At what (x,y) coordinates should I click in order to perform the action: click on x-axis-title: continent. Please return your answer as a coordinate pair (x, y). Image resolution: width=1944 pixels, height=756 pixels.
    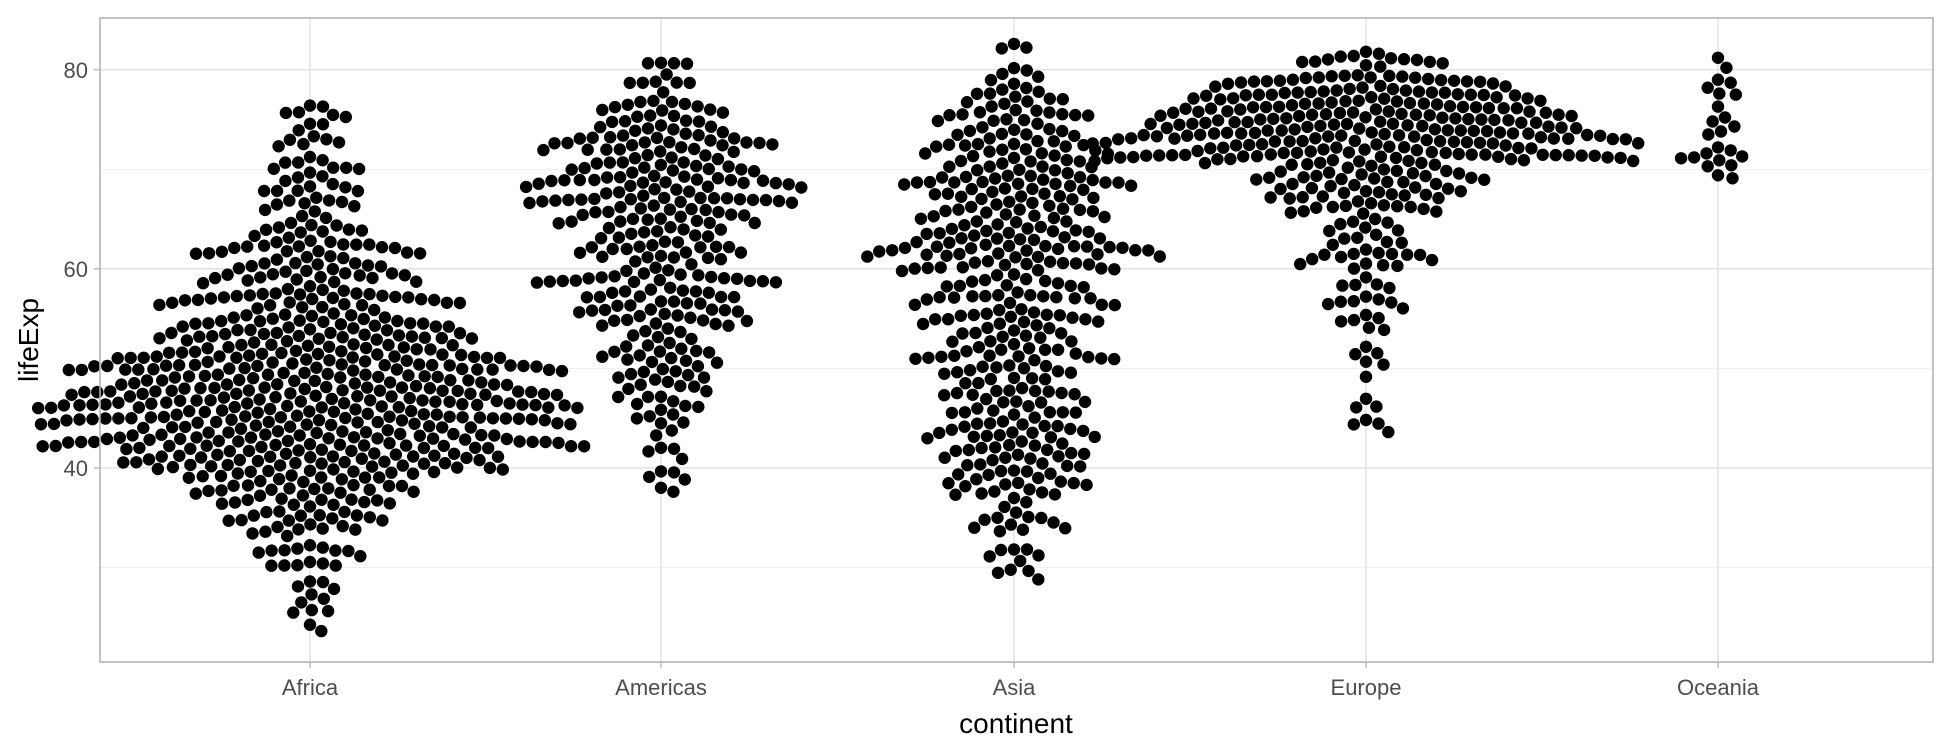
    Looking at the image, I should click on (1016, 723).